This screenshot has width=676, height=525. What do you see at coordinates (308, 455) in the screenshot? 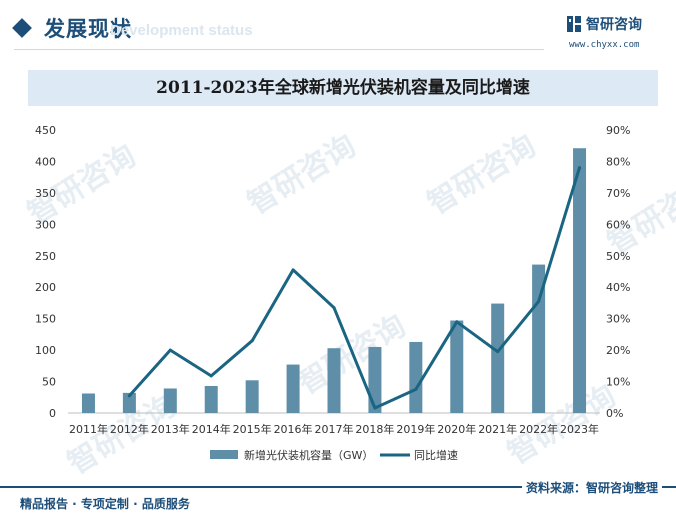
I see `legend-label: 新增光伏装机容量（GW）` at bounding box center [308, 455].